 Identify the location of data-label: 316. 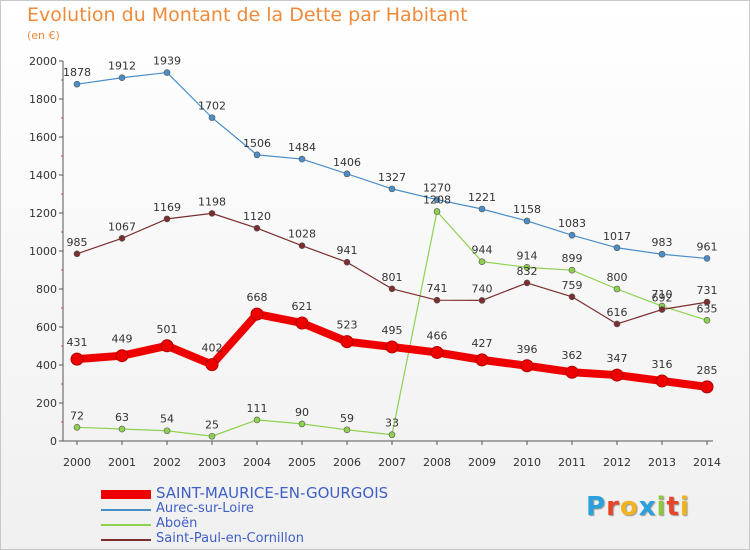
(662, 364).